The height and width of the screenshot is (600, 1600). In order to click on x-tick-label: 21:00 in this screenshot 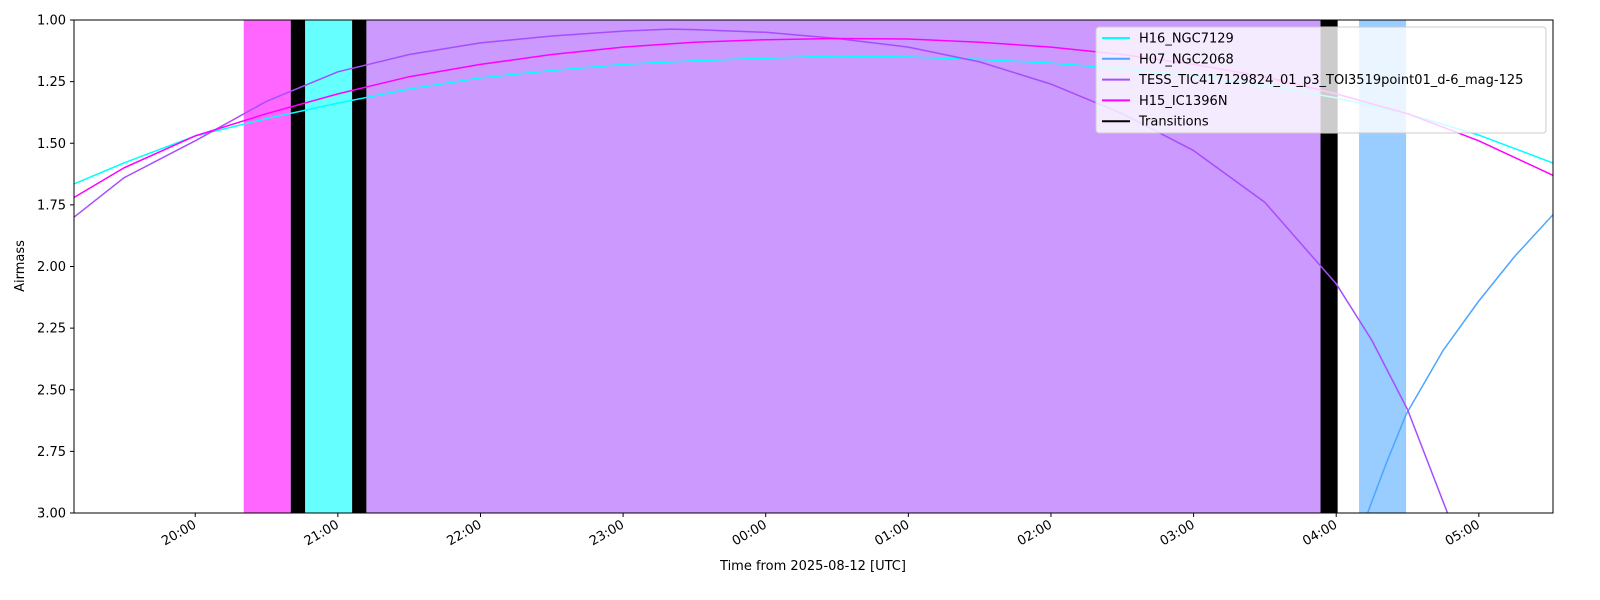, I will do `click(322, 533)`.